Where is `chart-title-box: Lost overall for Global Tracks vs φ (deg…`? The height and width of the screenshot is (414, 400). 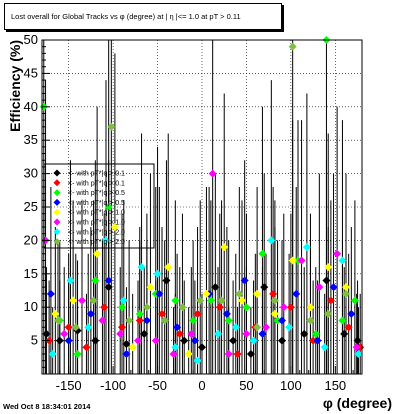 chart-title-box: Lost overall for Global Tracks vs φ (deg… is located at coordinates (143, 16).